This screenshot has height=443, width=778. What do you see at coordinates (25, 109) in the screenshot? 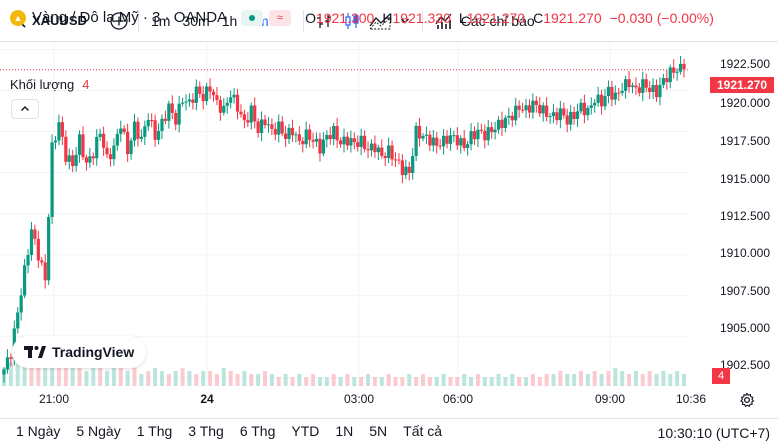
I see `collapse-legend-button` at bounding box center [25, 109].